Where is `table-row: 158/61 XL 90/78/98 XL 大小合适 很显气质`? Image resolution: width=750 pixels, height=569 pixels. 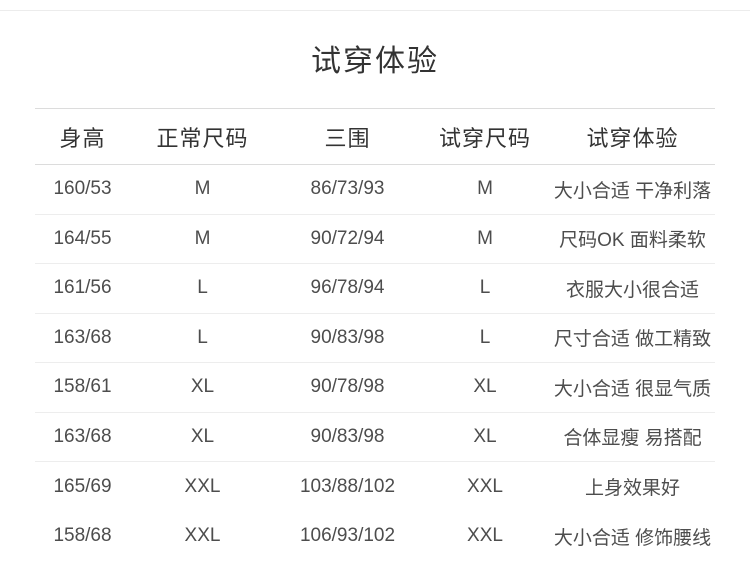
table-row: 158/61 XL 90/78/98 XL 大小合适 很显气质 is located at coordinates (375, 388).